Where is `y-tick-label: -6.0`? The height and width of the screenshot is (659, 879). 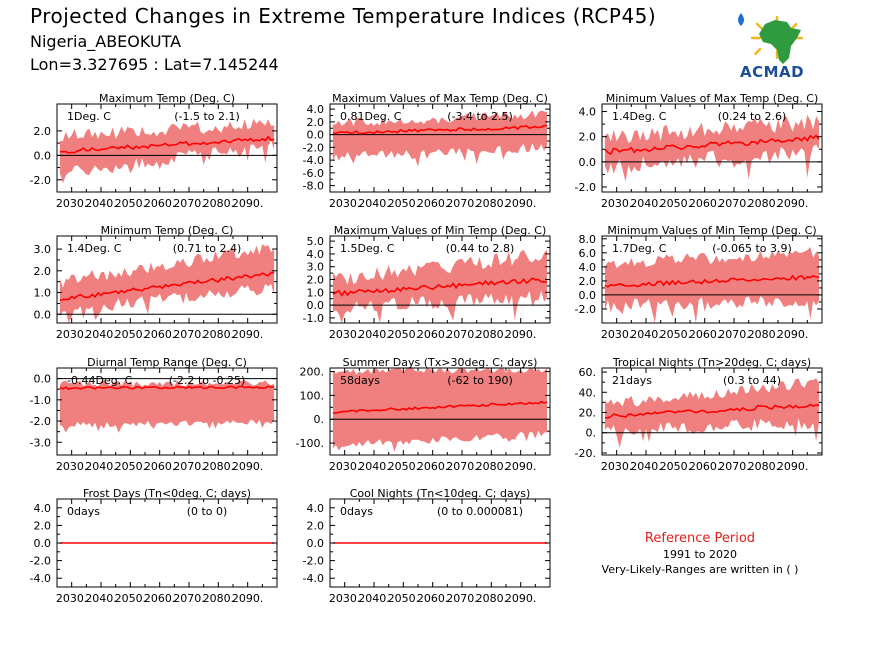 y-tick-label: -6.0 is located at coordinates (313, 173).